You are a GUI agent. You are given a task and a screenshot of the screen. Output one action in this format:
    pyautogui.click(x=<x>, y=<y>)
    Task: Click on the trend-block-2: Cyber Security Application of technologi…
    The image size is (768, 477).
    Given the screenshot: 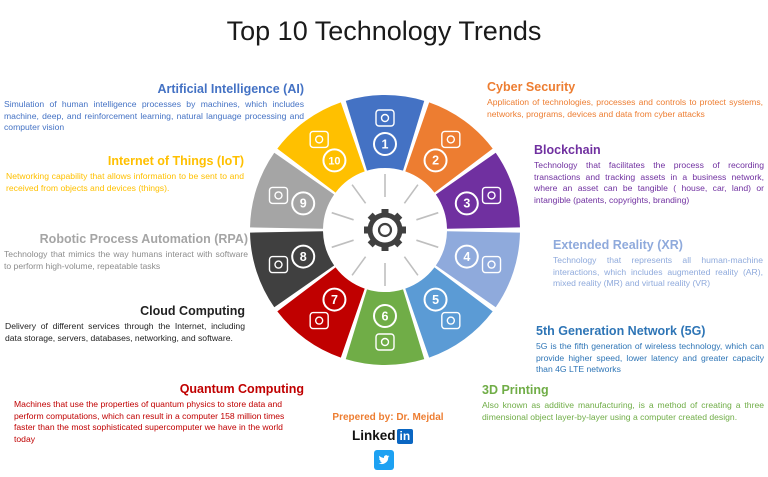 What is the action you would take?
    pyautogui.click(x=625, y=100)
    